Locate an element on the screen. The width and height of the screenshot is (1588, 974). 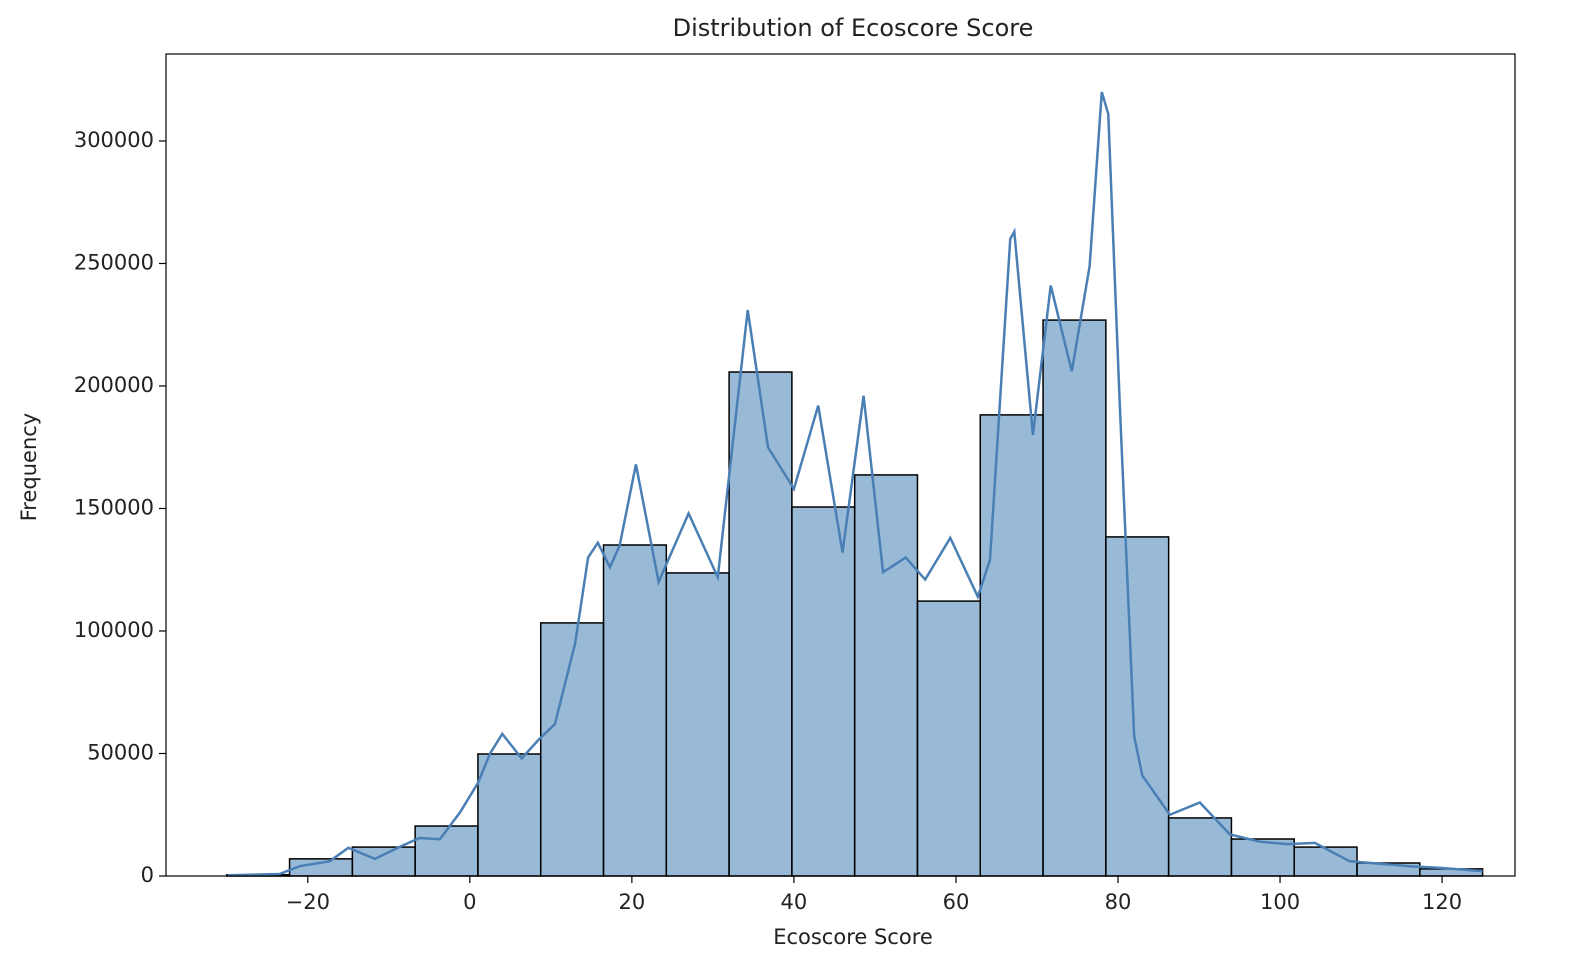
y-tick-label: 100000 is located at coordinates (114, 630).